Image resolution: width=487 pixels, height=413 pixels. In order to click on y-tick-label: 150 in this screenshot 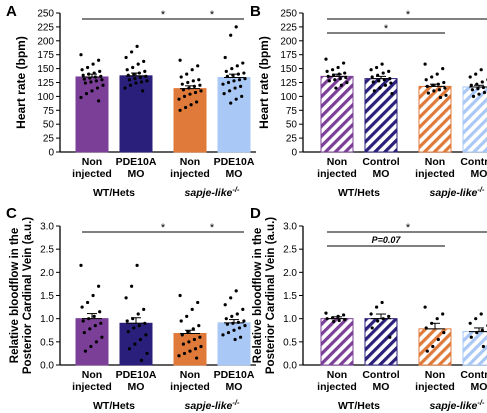, I will do `click(45, 69)`.